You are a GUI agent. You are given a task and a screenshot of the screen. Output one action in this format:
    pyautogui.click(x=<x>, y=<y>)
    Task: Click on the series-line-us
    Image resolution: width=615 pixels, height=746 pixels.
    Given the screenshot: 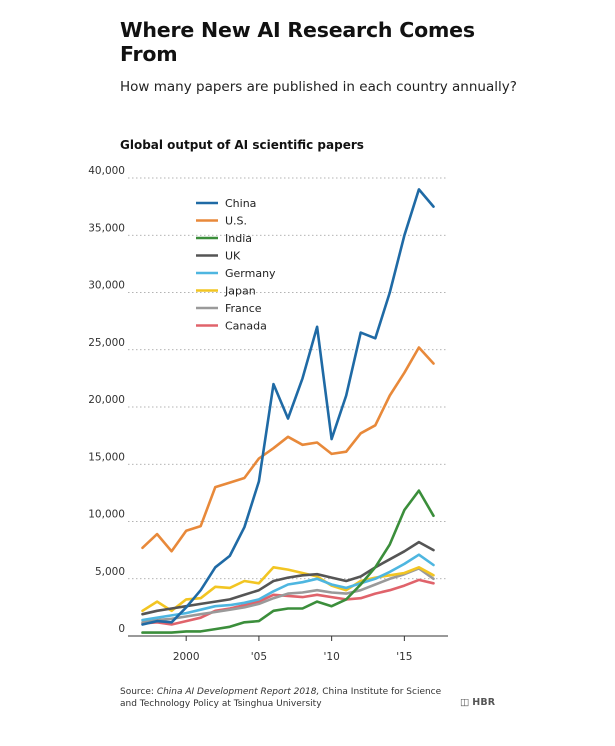 What is the action you would take?
    pyautogui.click(x=288, y=449)
    